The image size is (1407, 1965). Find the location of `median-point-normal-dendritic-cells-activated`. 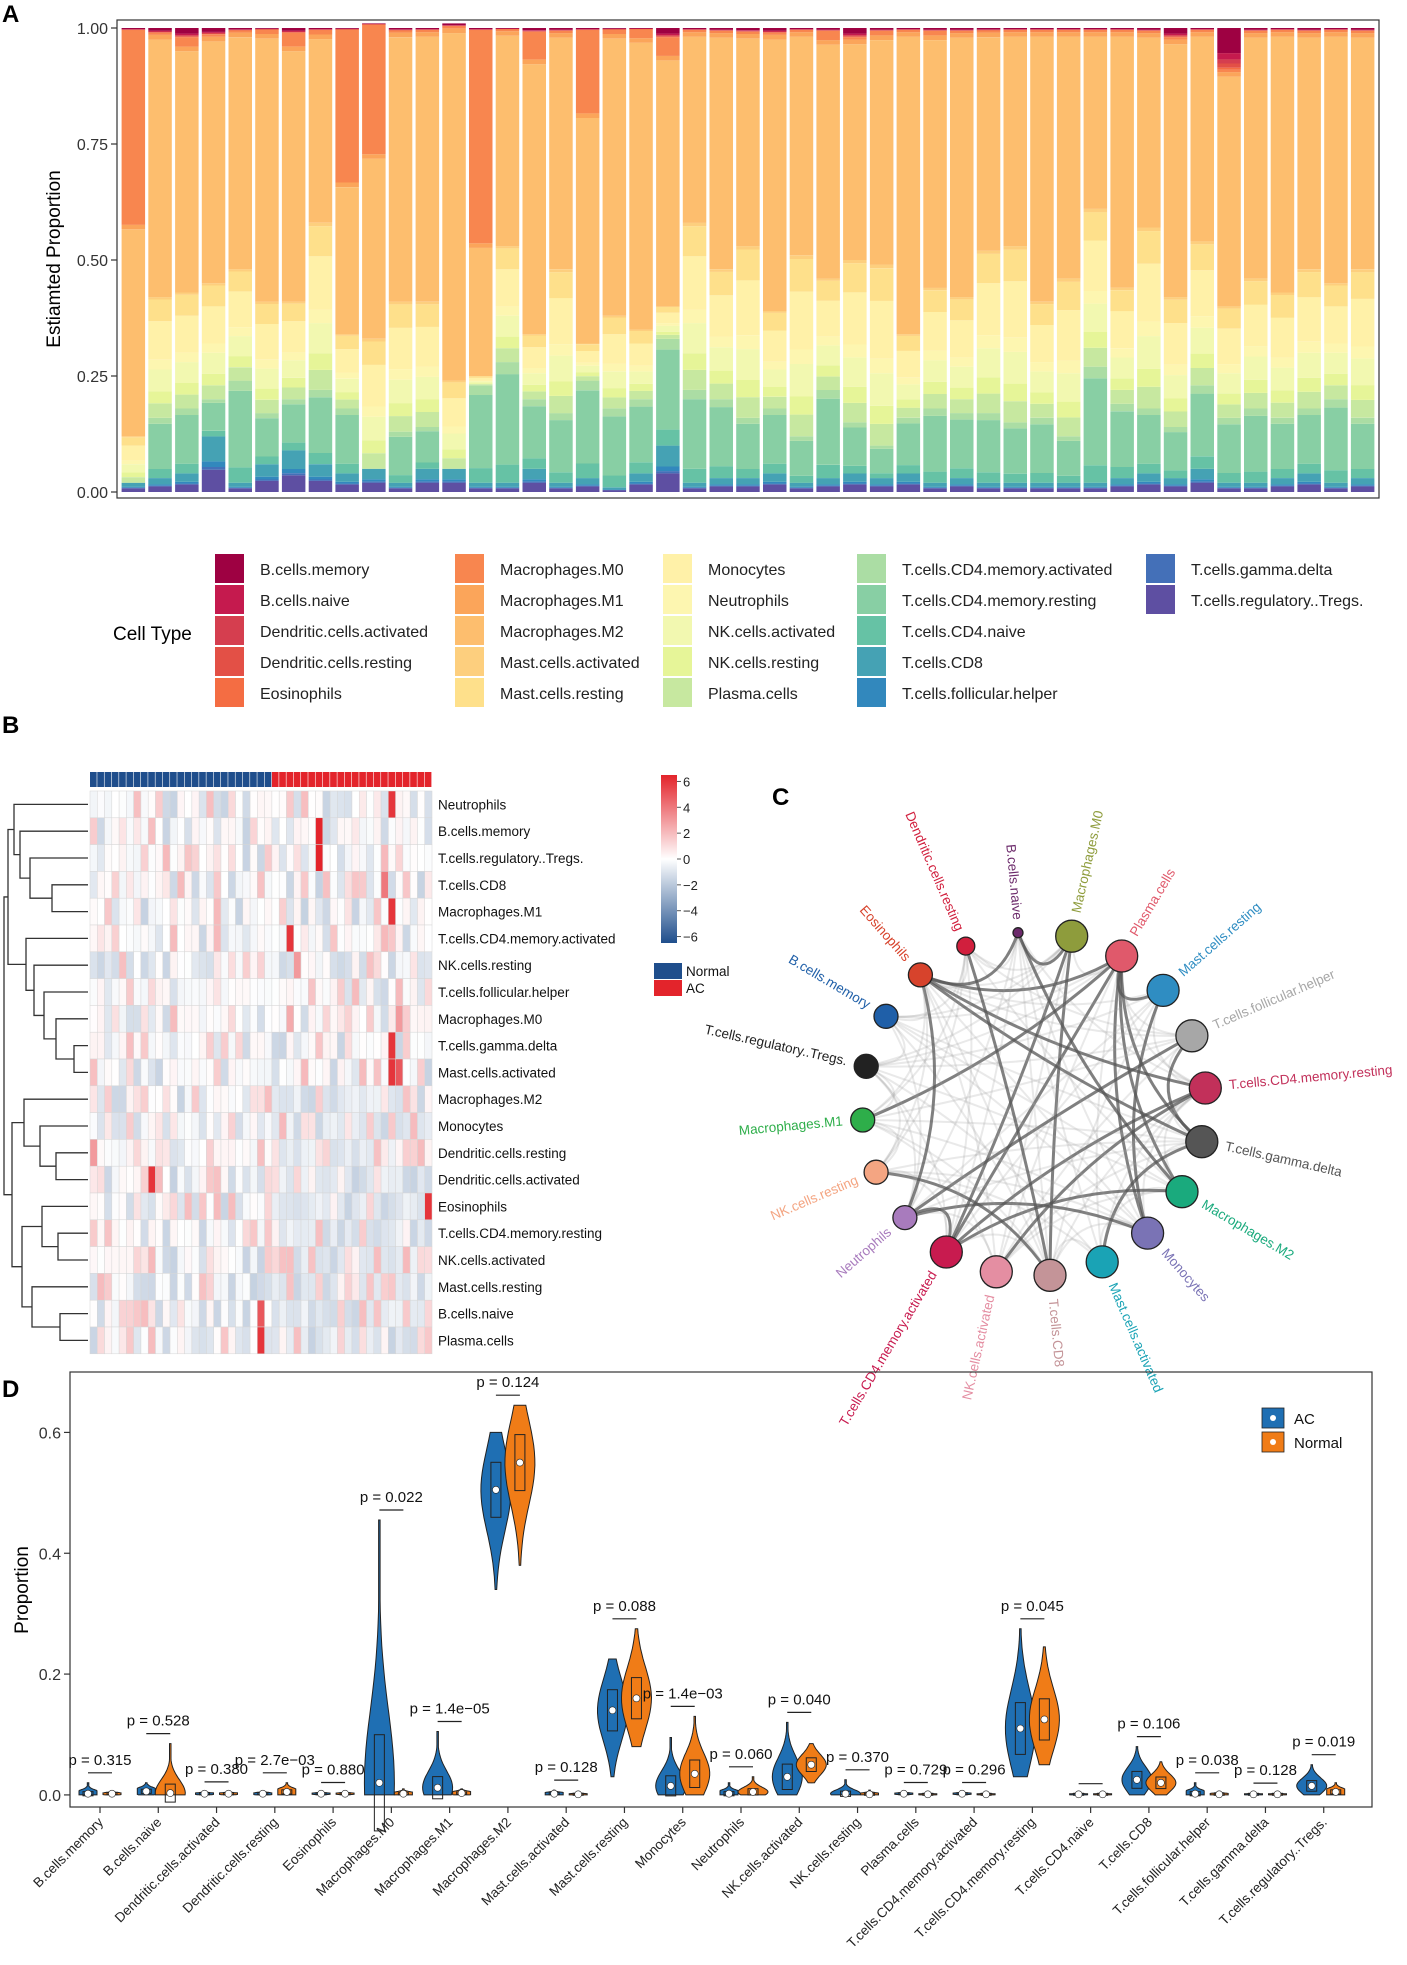

median-point-normal-dendritic-cells-activated is located at coordinates (228, 1793).